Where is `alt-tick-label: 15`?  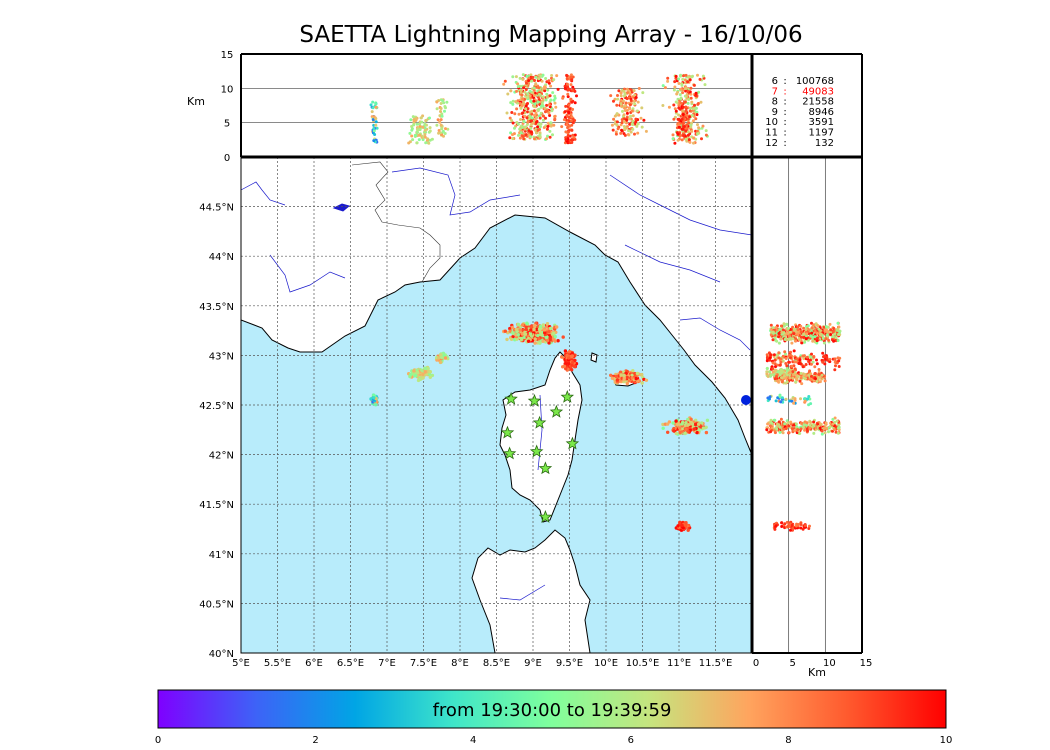 alt-tick-label: 15 is located at coordinates (227, 55).